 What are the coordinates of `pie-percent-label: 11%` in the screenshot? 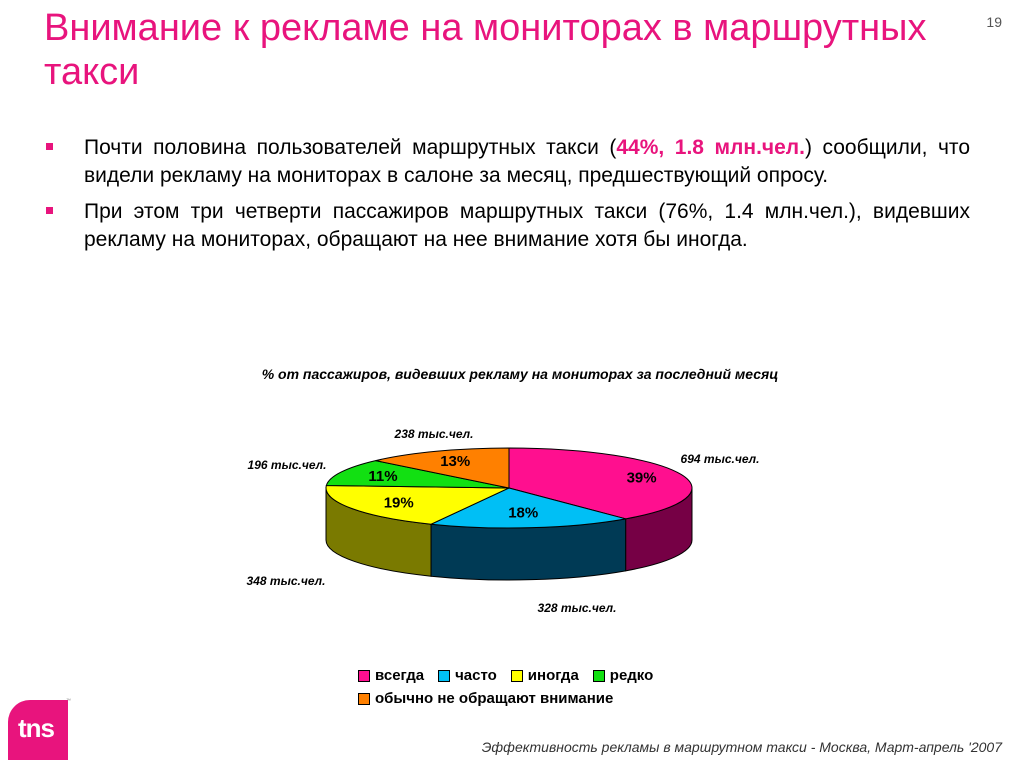 It's located at (382, 476).